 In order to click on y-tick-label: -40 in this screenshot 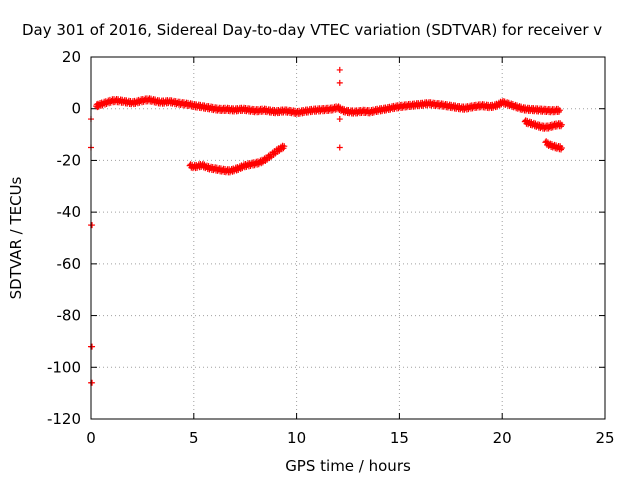, I will do `click(69, 212)`.